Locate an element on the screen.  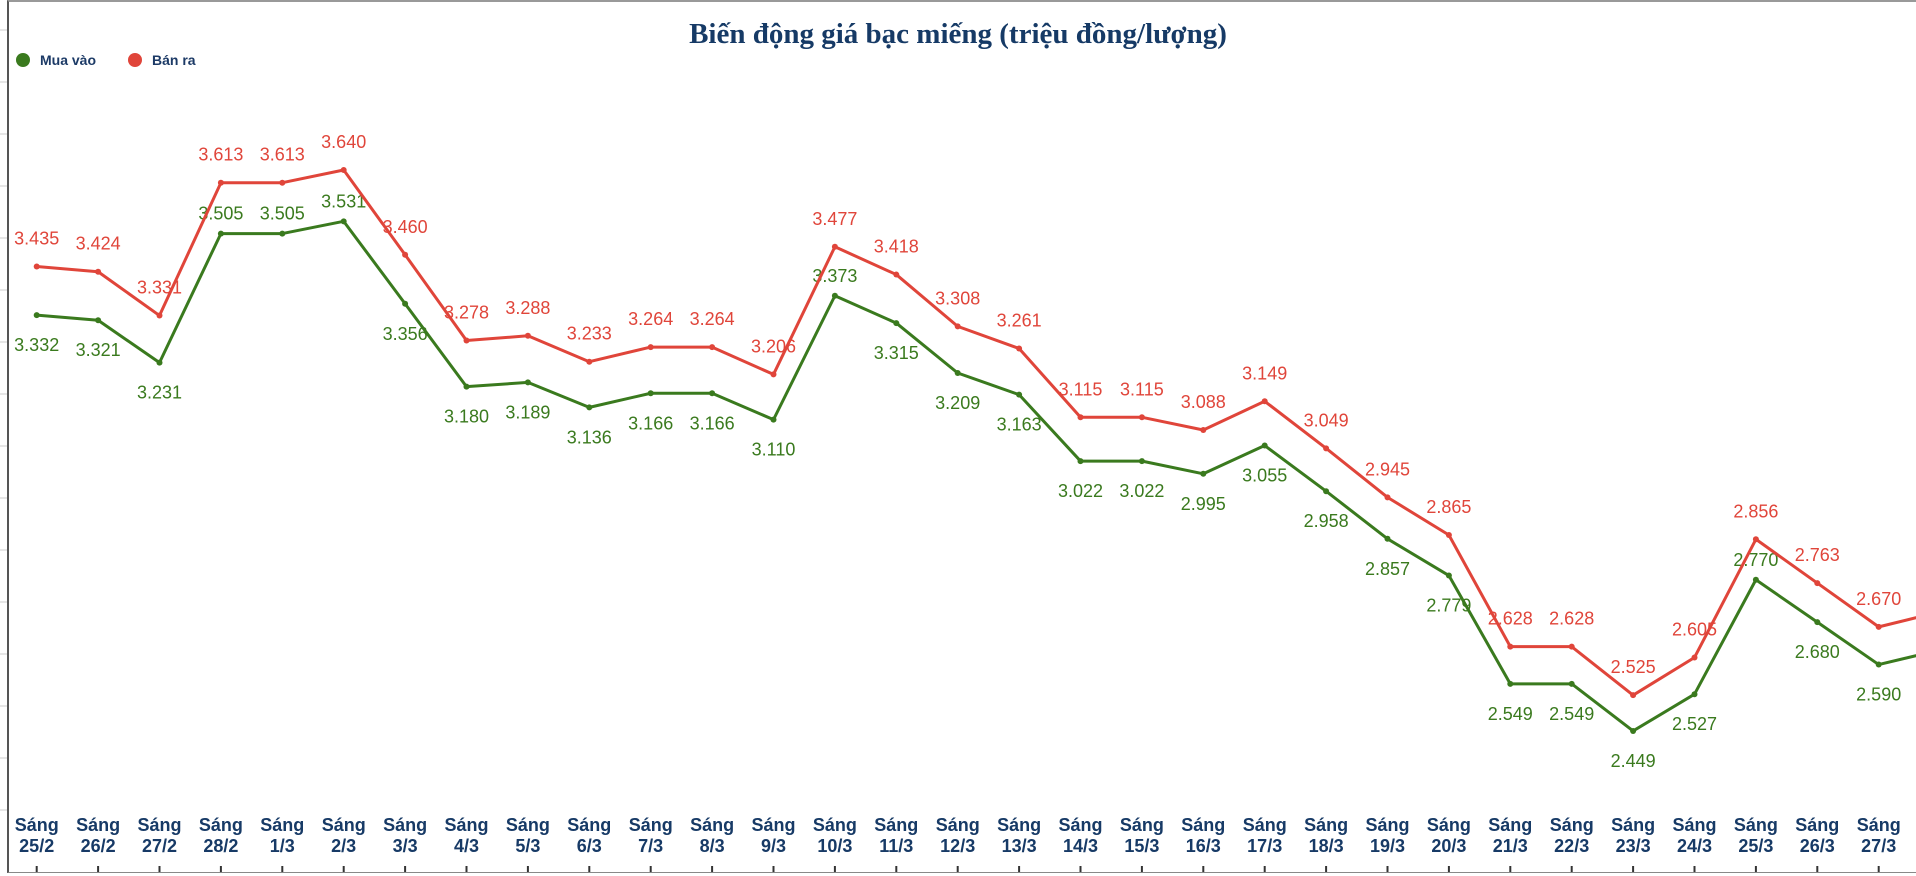
x-tick-label: Sáng 9/3 is located at coordinates (773, 835).